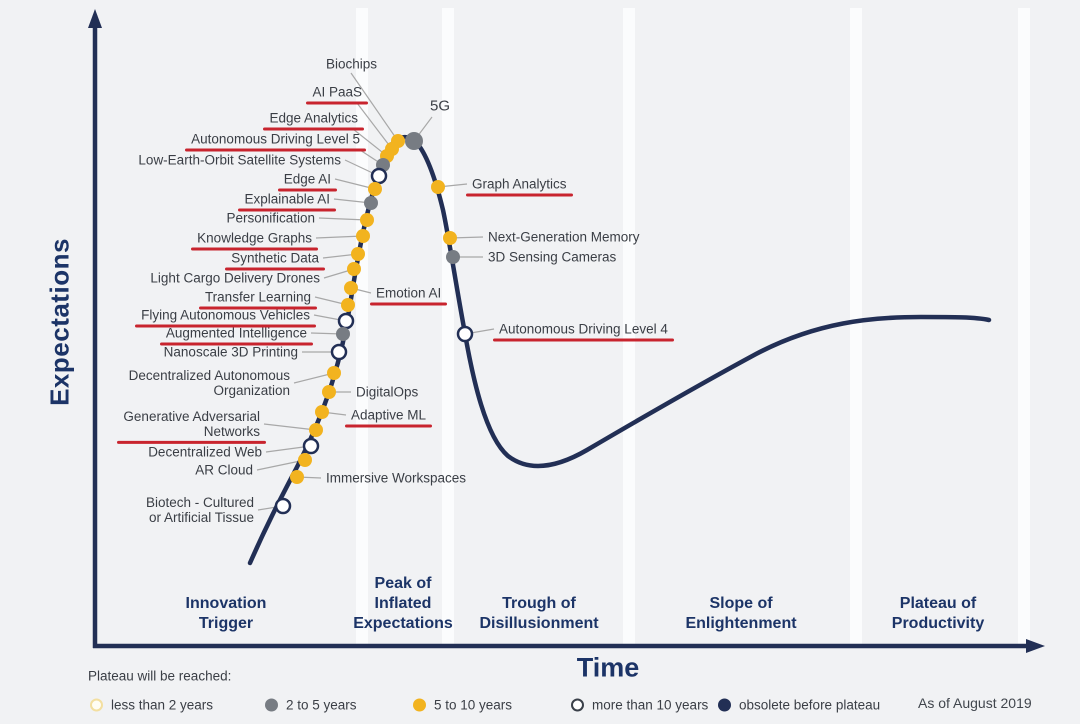 The height and width of the screenshot is (724, 1080). Describe the element at coordinates (334, 373) in the screenshot. I see `tech-dot-decentralized-autonomous-organization` at that location.